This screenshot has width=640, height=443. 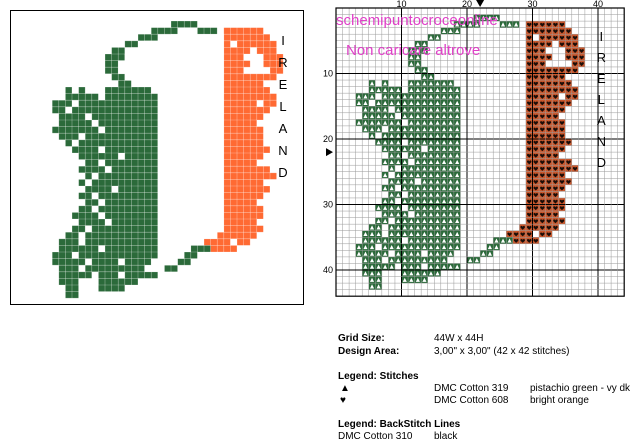 I want to click on green-stitch-symbol: ▲, so click(x=345, y=388).